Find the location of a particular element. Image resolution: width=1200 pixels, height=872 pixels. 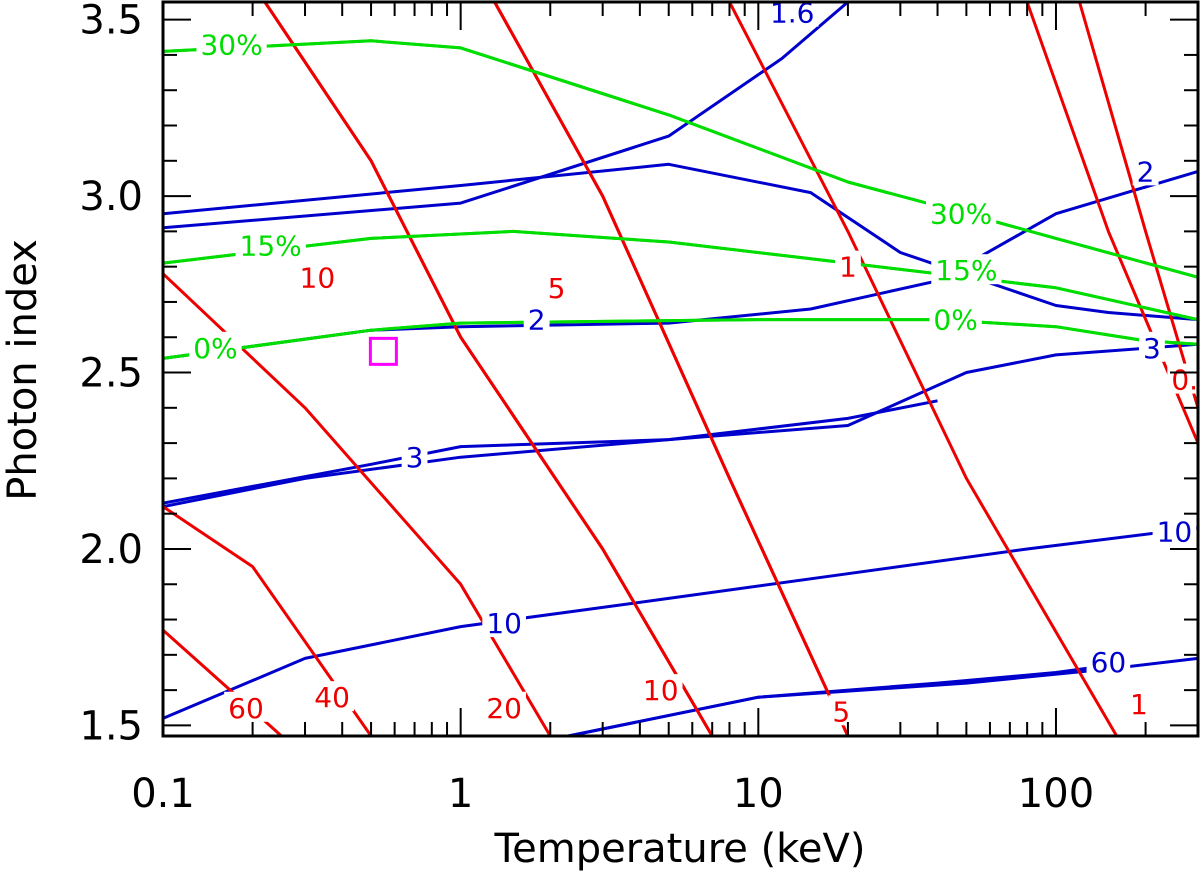

y-tick-label: 3.0 is located at coordinates (111, 197).